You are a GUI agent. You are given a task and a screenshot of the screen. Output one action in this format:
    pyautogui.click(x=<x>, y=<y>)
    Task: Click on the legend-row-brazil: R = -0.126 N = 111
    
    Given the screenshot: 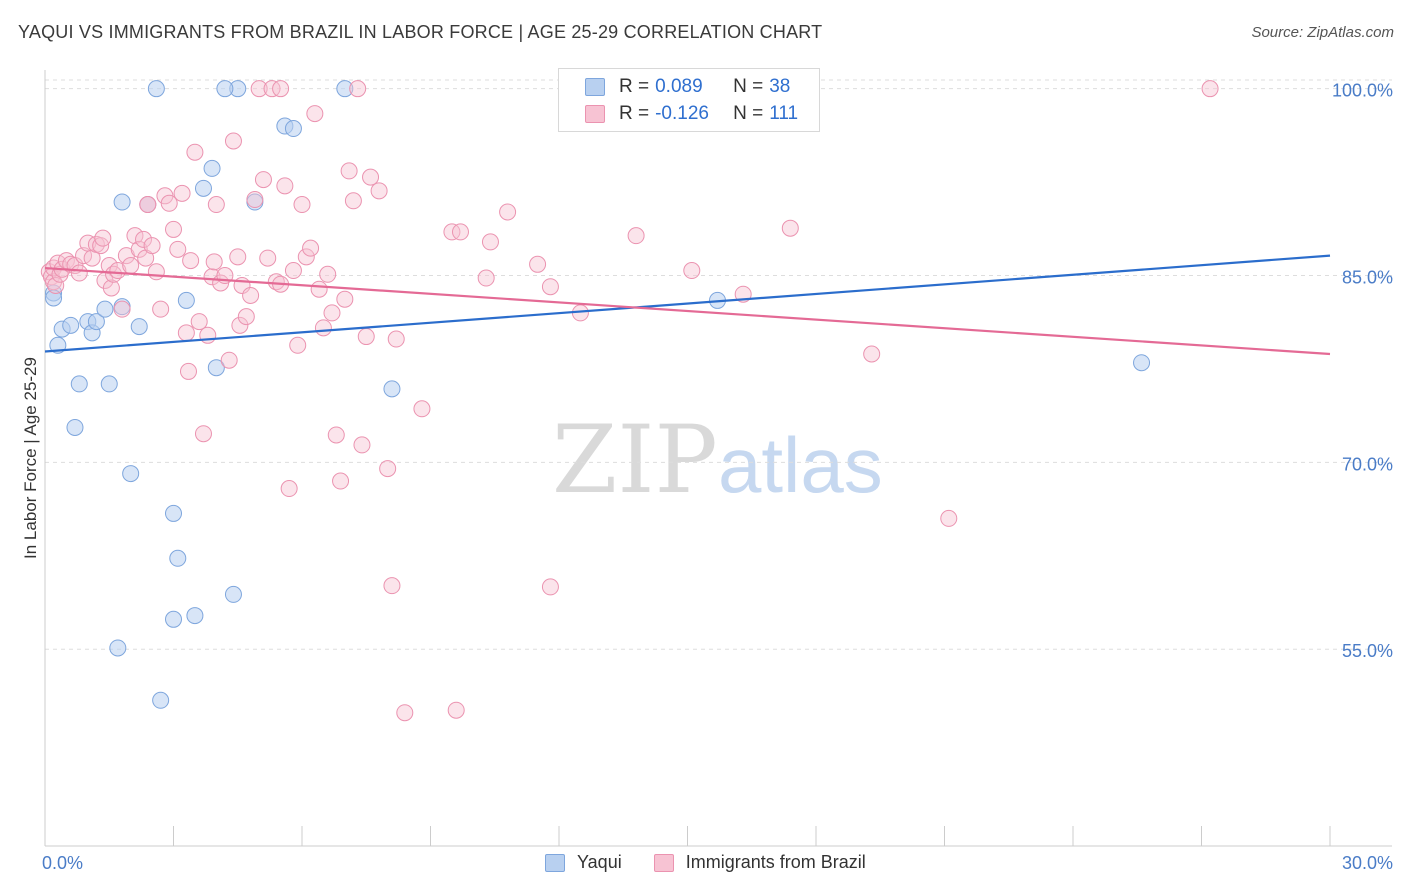 What is the action you would take?
    pyautogui.click(x=691, y=114)
    